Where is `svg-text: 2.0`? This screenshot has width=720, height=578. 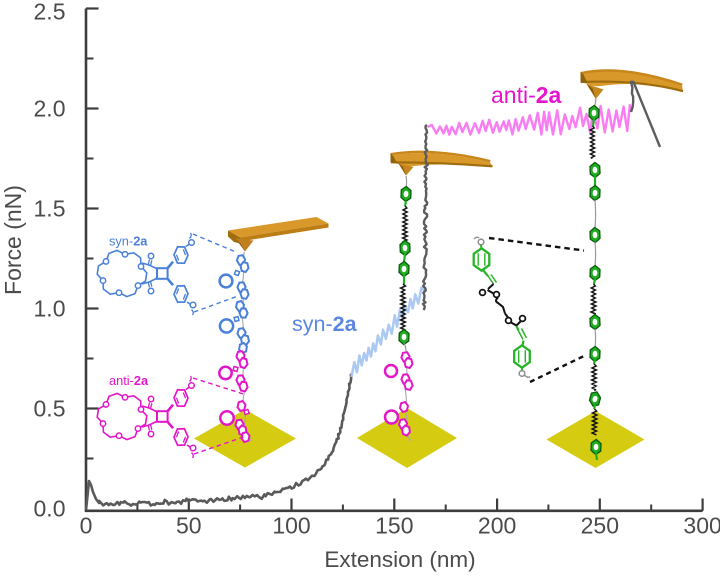
svg-text: 2.0 is located at coordinates (50, 109).